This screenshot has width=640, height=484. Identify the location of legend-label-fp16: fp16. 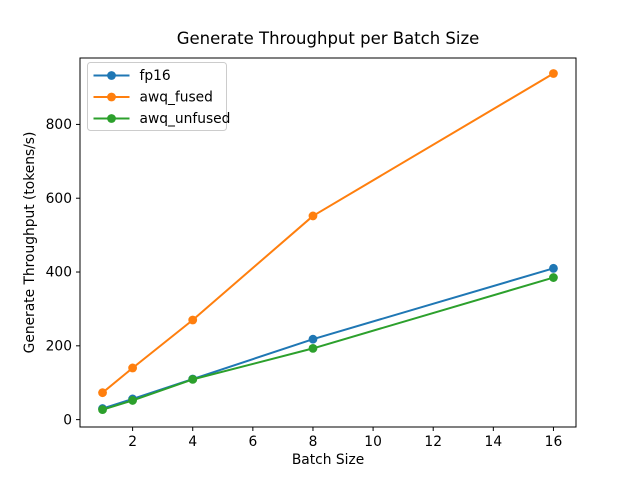
(155, 76).